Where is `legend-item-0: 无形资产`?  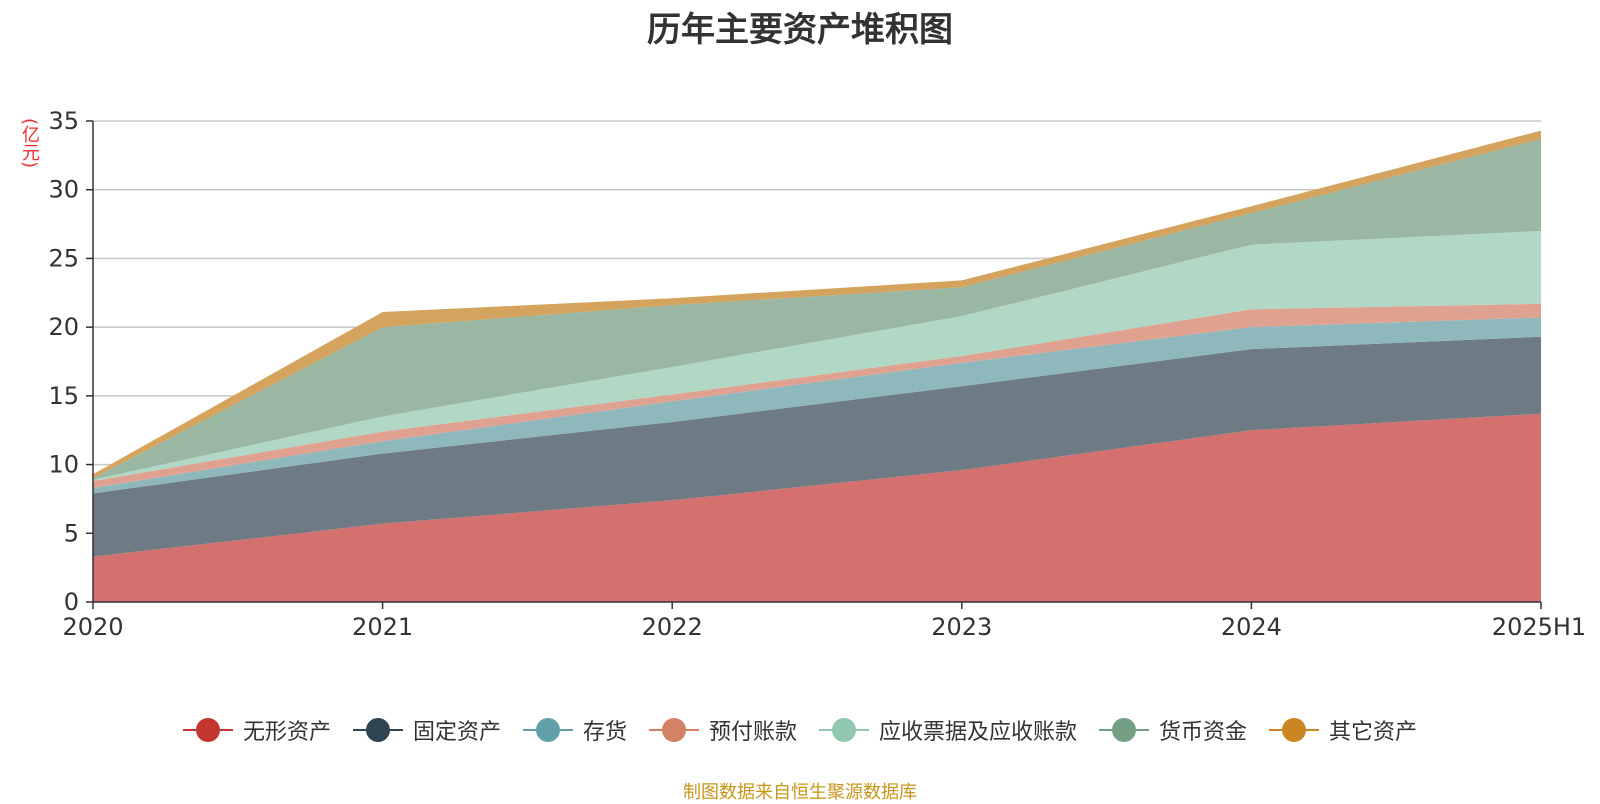
legend-item-0: 无形资产 is located at coordinates (256, 730).